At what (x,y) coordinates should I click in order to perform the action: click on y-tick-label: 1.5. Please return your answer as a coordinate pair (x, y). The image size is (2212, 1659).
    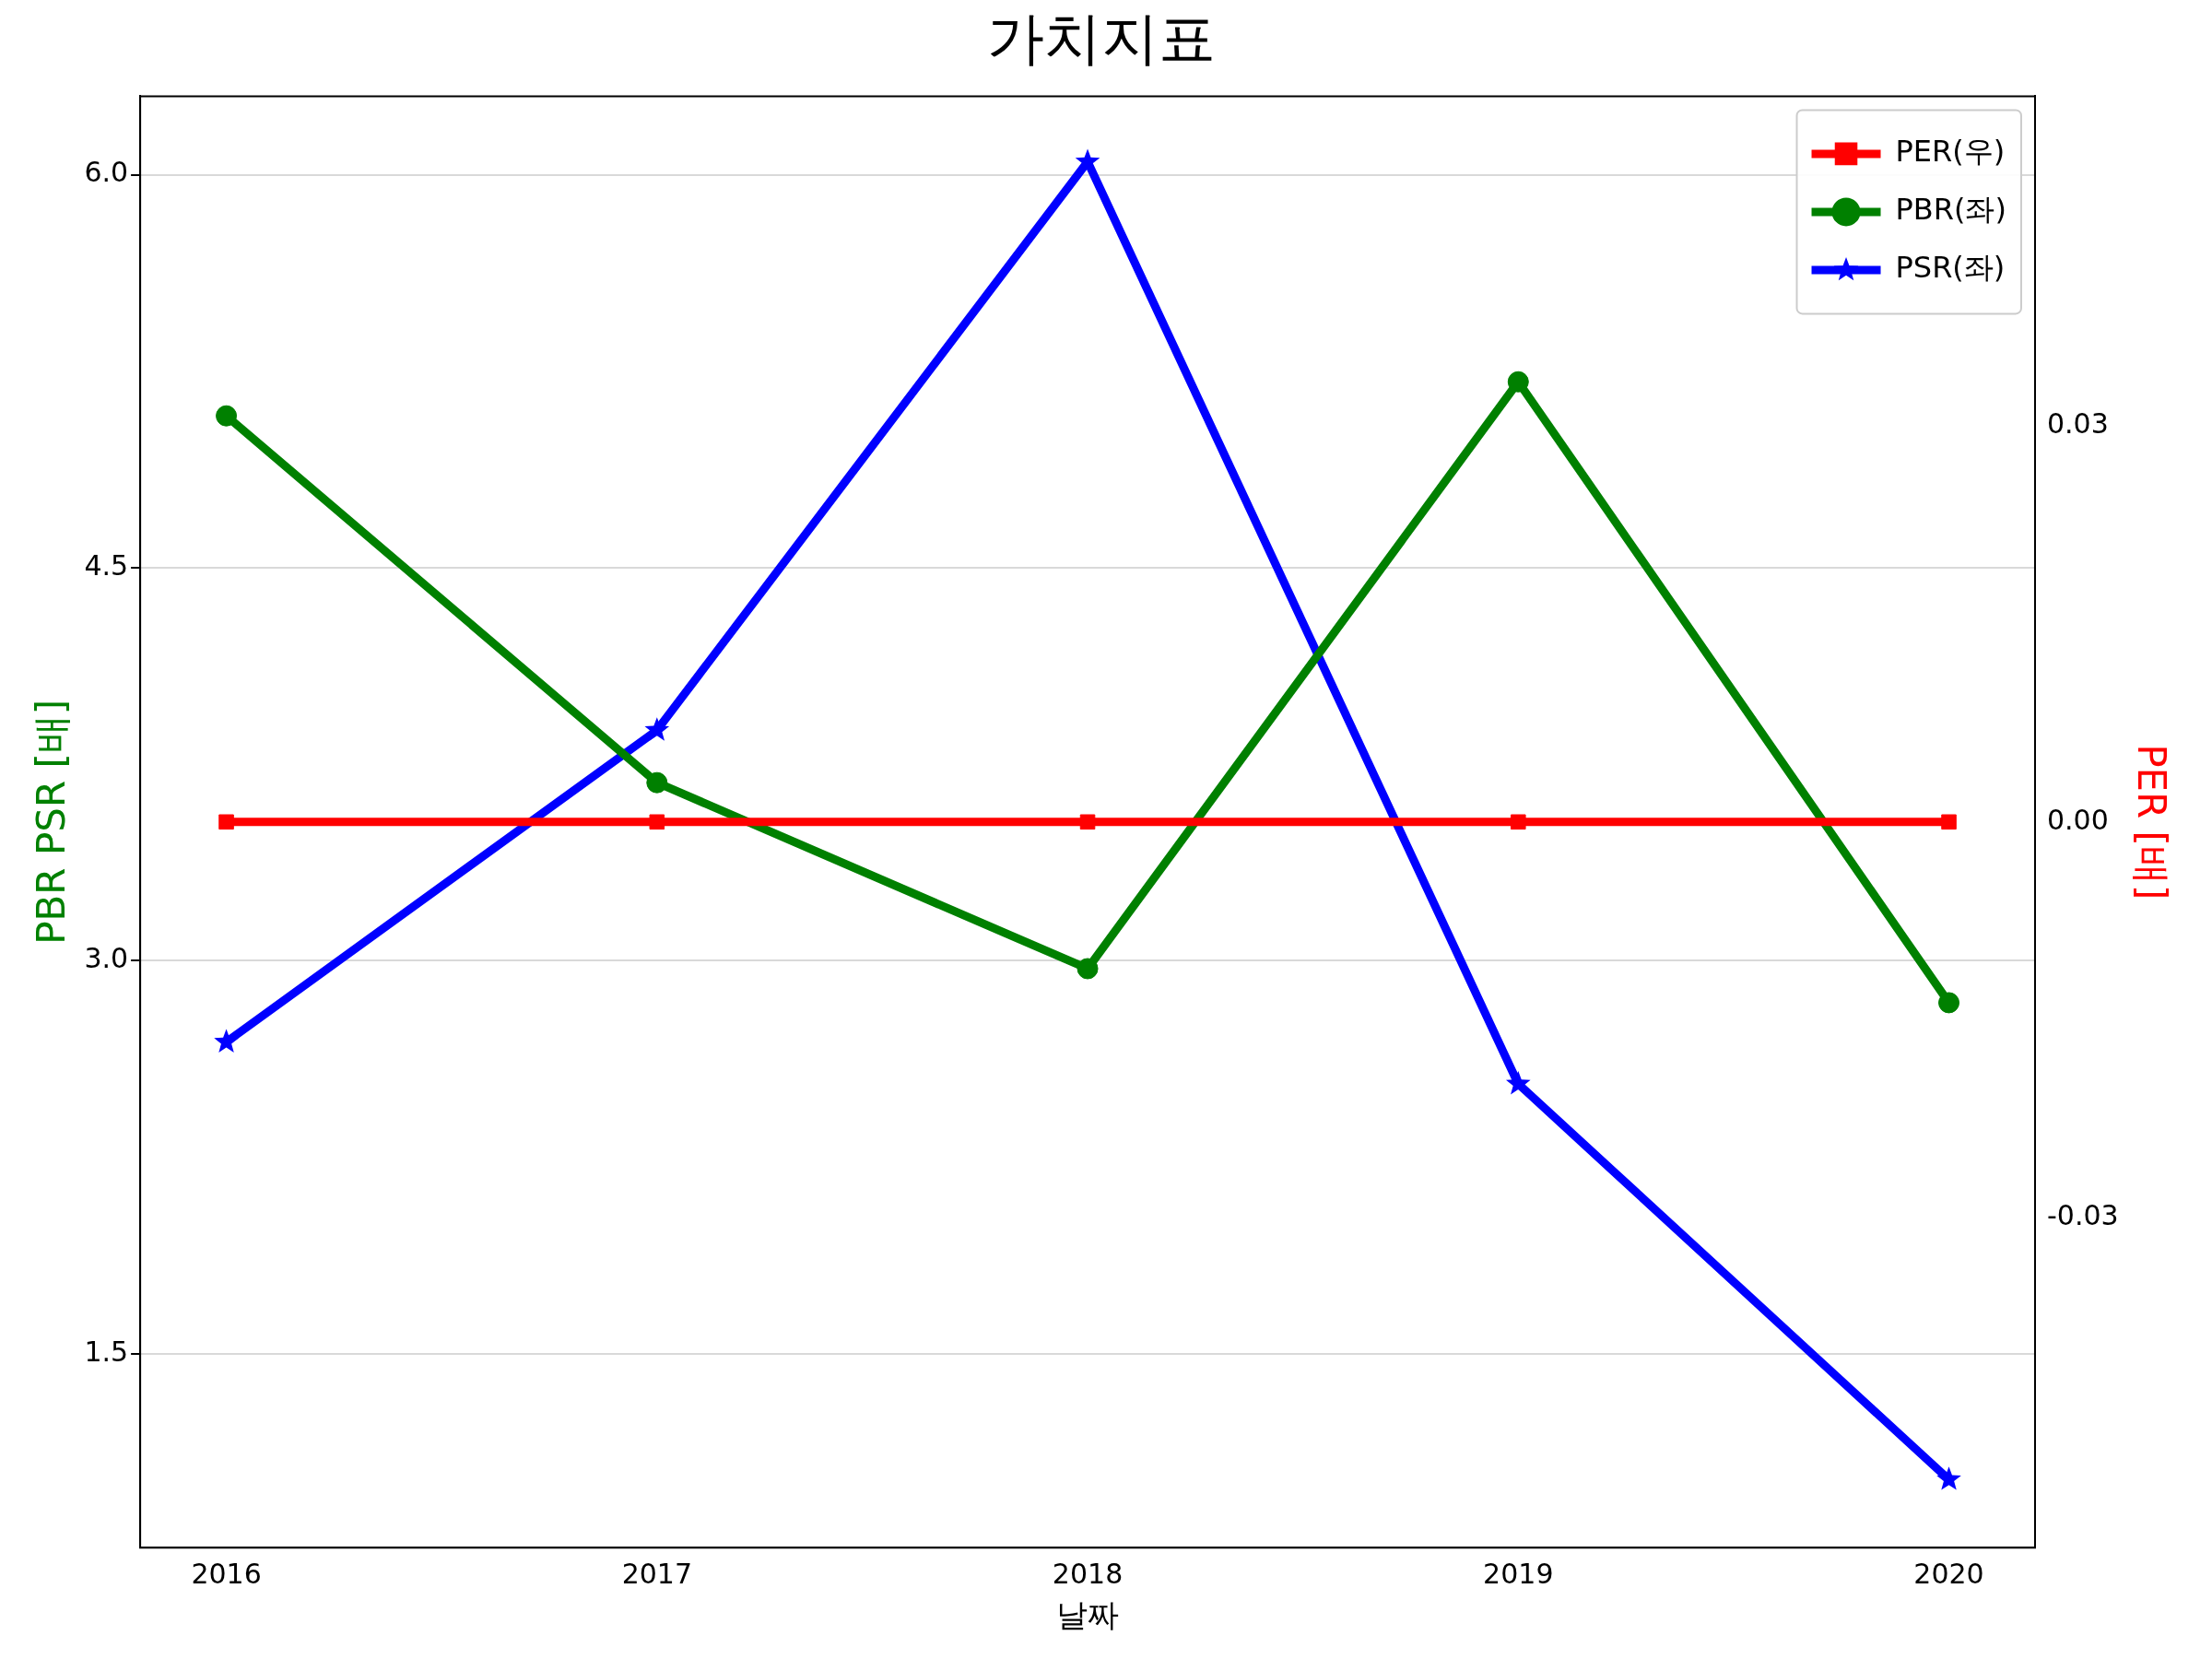
    Looking at the image, I should click on (106, 1351).